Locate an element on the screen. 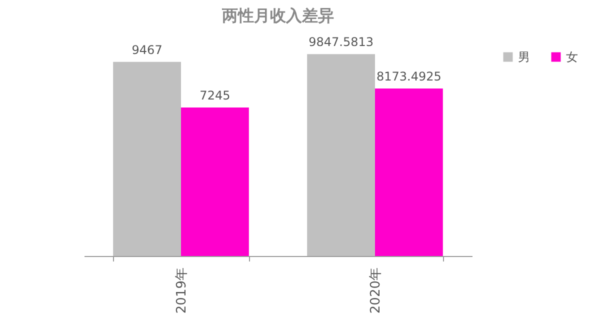 This screenshot has width=605, height=322. data-label: 8173.4925 is located at coordinates (409, 76).